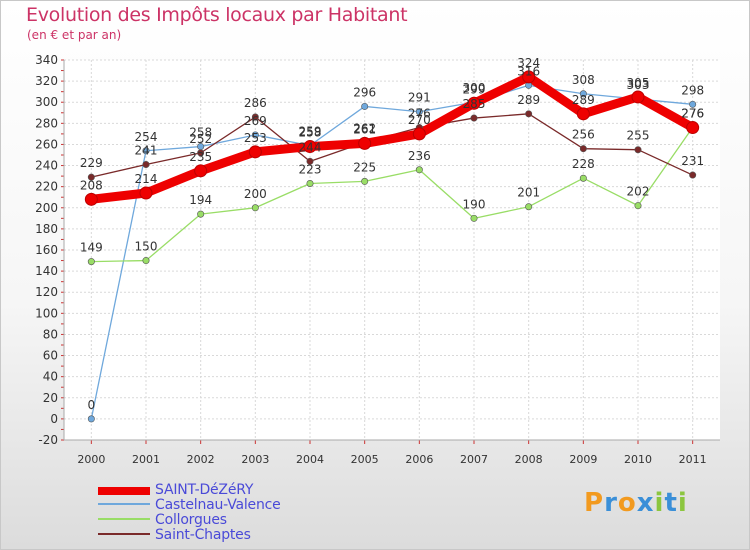 Image resolution: width=750 pixels, height=550 pixels. Describe the element at coordinates (46, 123) in the screenshot. I see `y-tick-label: 280` at that location.